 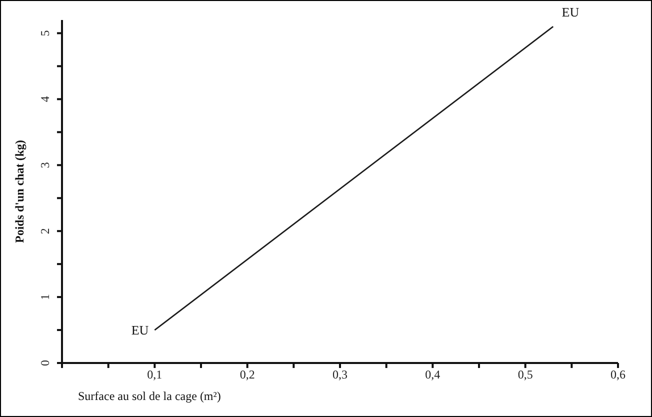 I want to click on x-axis-title: Surface au sol de la cage (m²), so click(x=149, y=396).